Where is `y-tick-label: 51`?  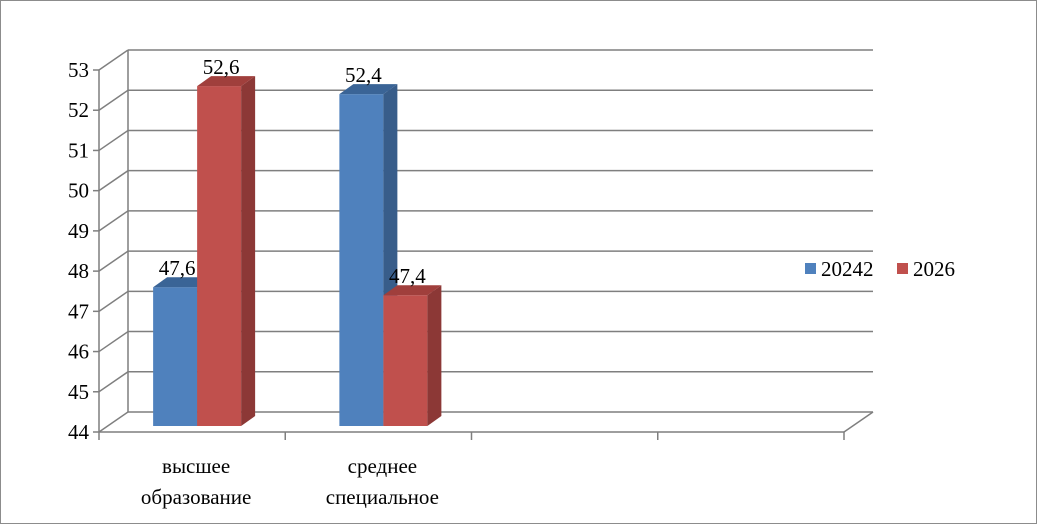
y-tick-label: 51 is located at coordinates (78, 150).